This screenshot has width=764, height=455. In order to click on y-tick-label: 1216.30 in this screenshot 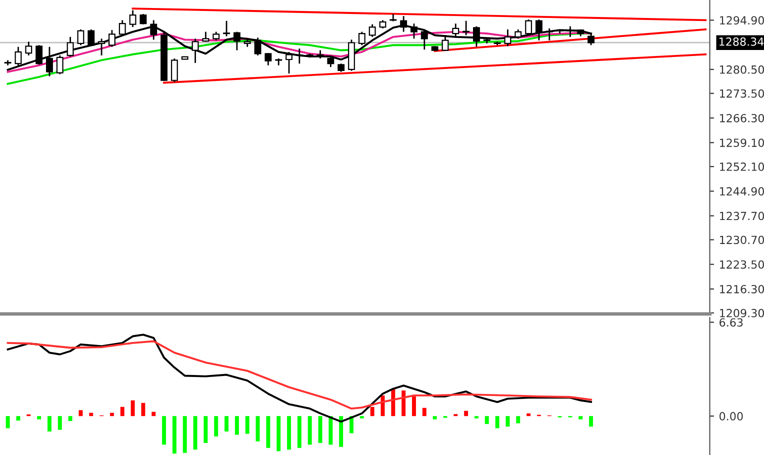, I will do `click(742, 289)`.